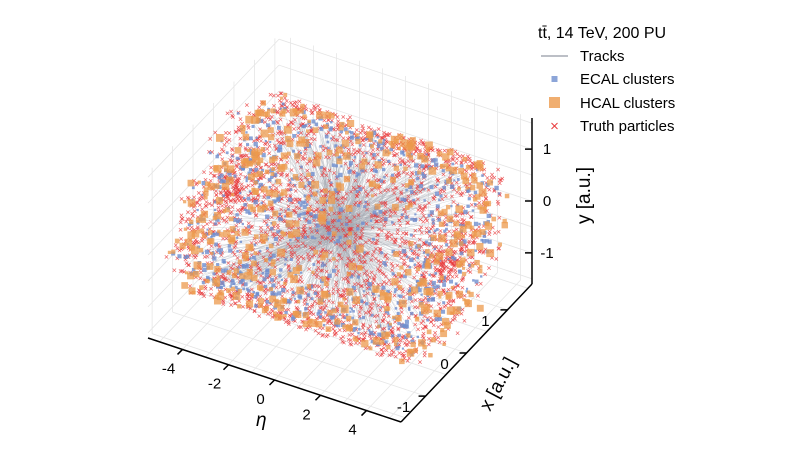  What do you see at coordinates (352, 430) in the screenshot?
I see `eta-tick-label: 4` at bounding box center [352, 430].